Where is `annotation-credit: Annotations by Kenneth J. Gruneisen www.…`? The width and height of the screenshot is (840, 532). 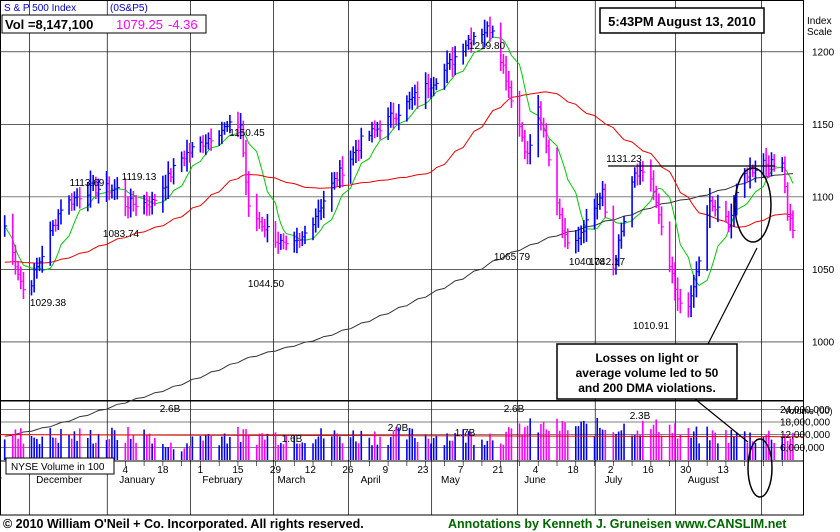
annotation-credit: Annotations by Kenneth J. Gruneisen www.… is located at coordinates (617, 524).